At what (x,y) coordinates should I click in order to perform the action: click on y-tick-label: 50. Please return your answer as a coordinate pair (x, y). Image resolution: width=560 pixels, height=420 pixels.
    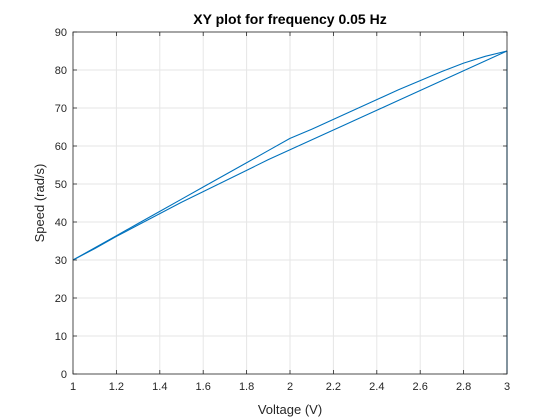
    Looking at the image, I should click on (61, 185).